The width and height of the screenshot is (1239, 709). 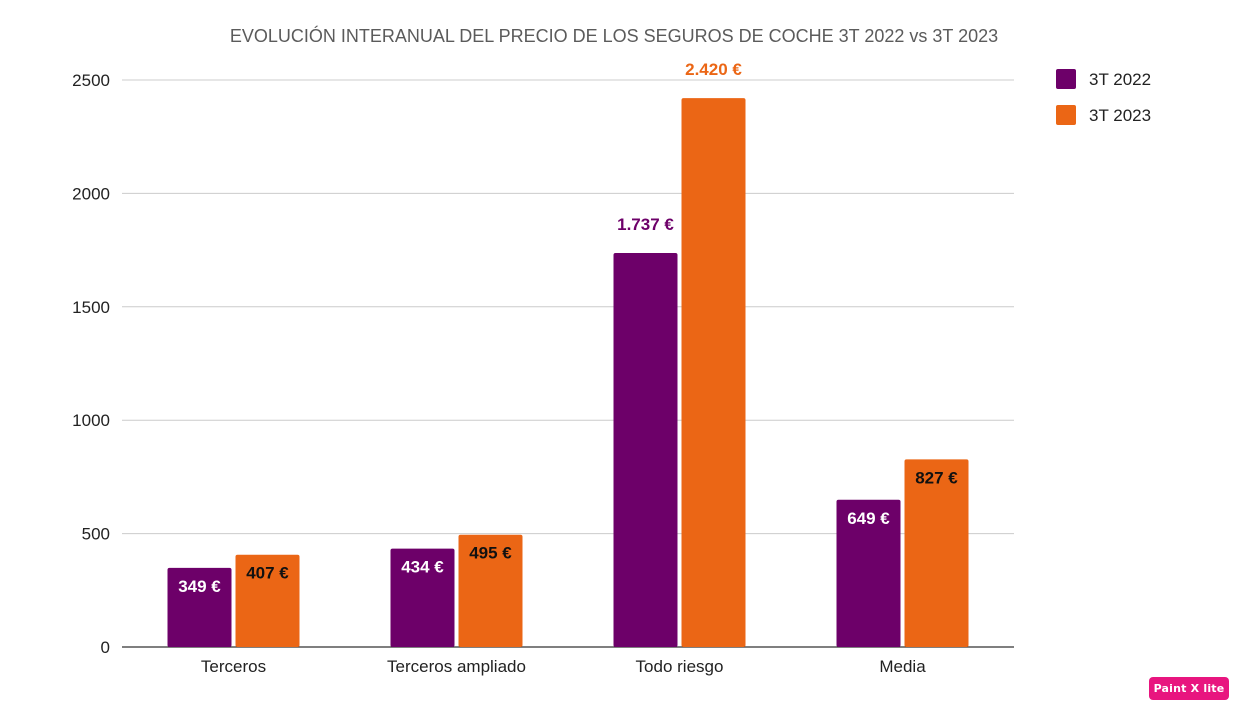 I want to click on y-tick-label: 500, so click(x=96, y=534).